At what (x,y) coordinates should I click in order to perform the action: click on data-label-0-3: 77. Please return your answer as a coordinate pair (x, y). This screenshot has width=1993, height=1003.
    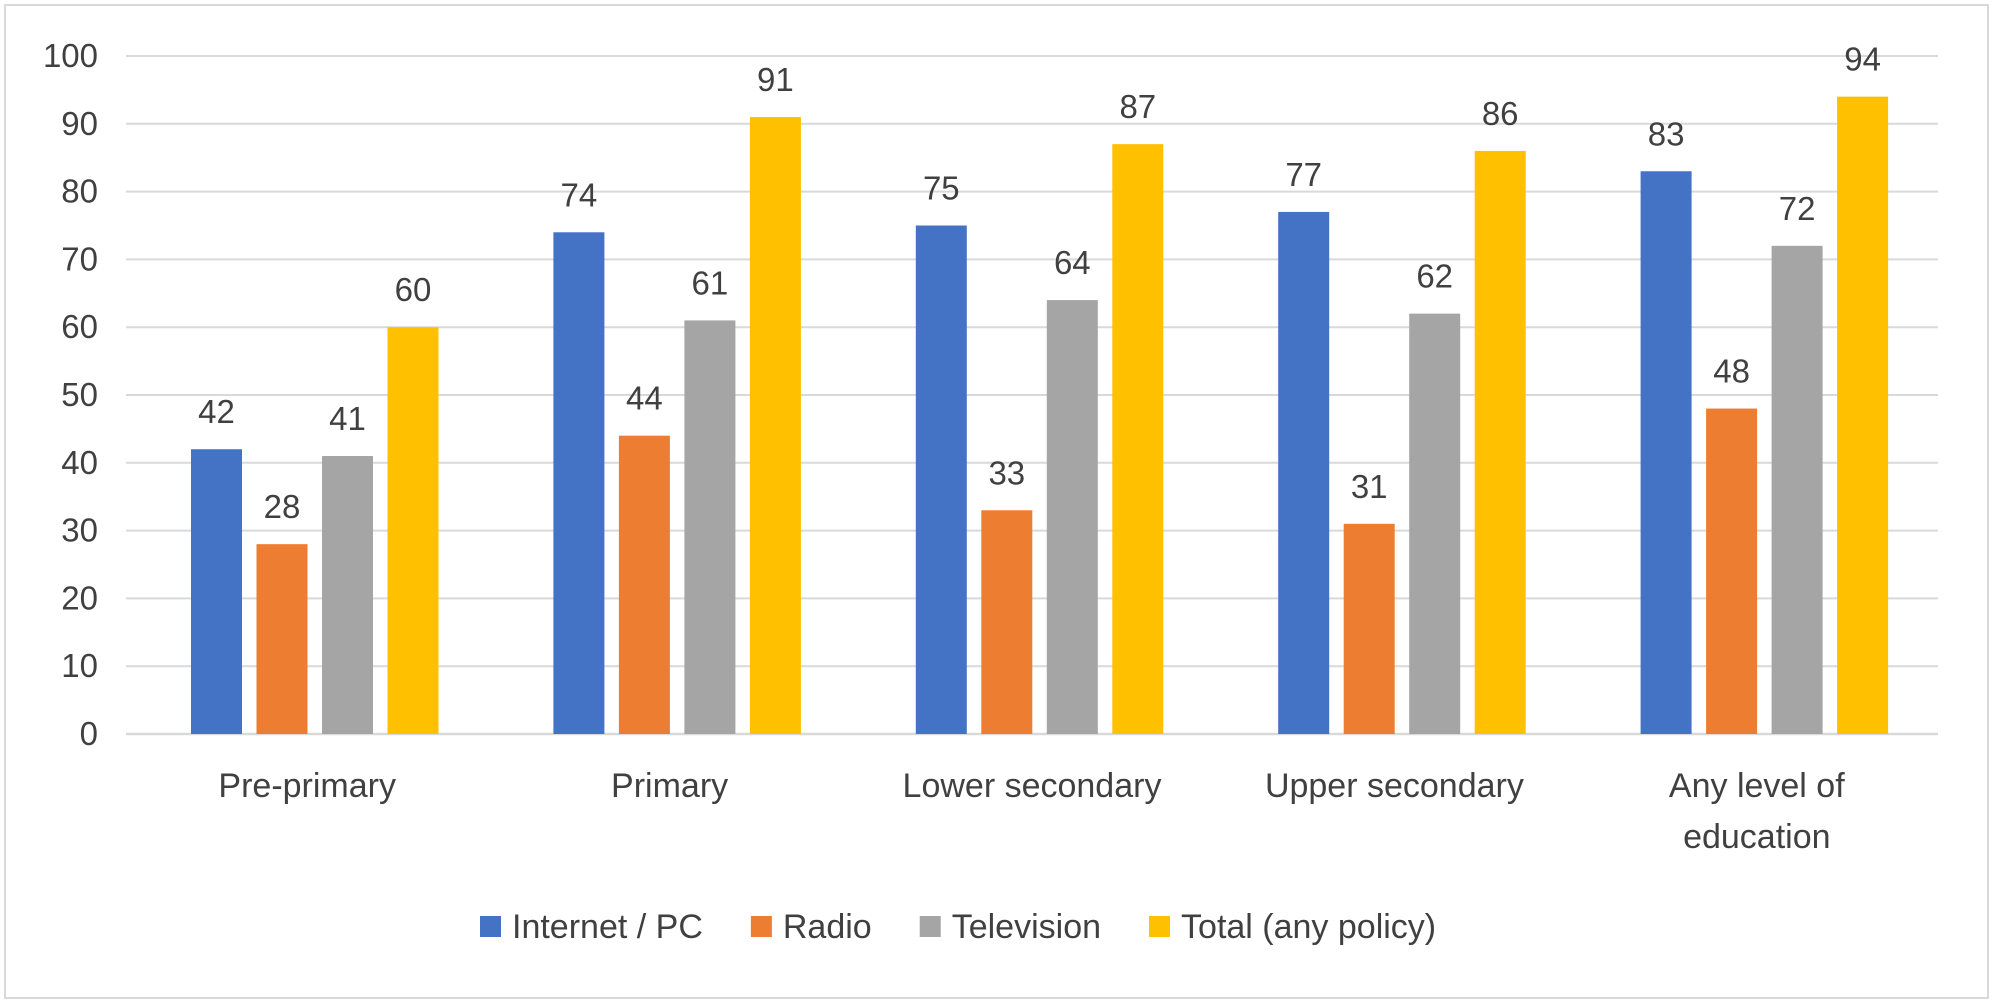
    Looking at the image, I should click on (1303, 174).